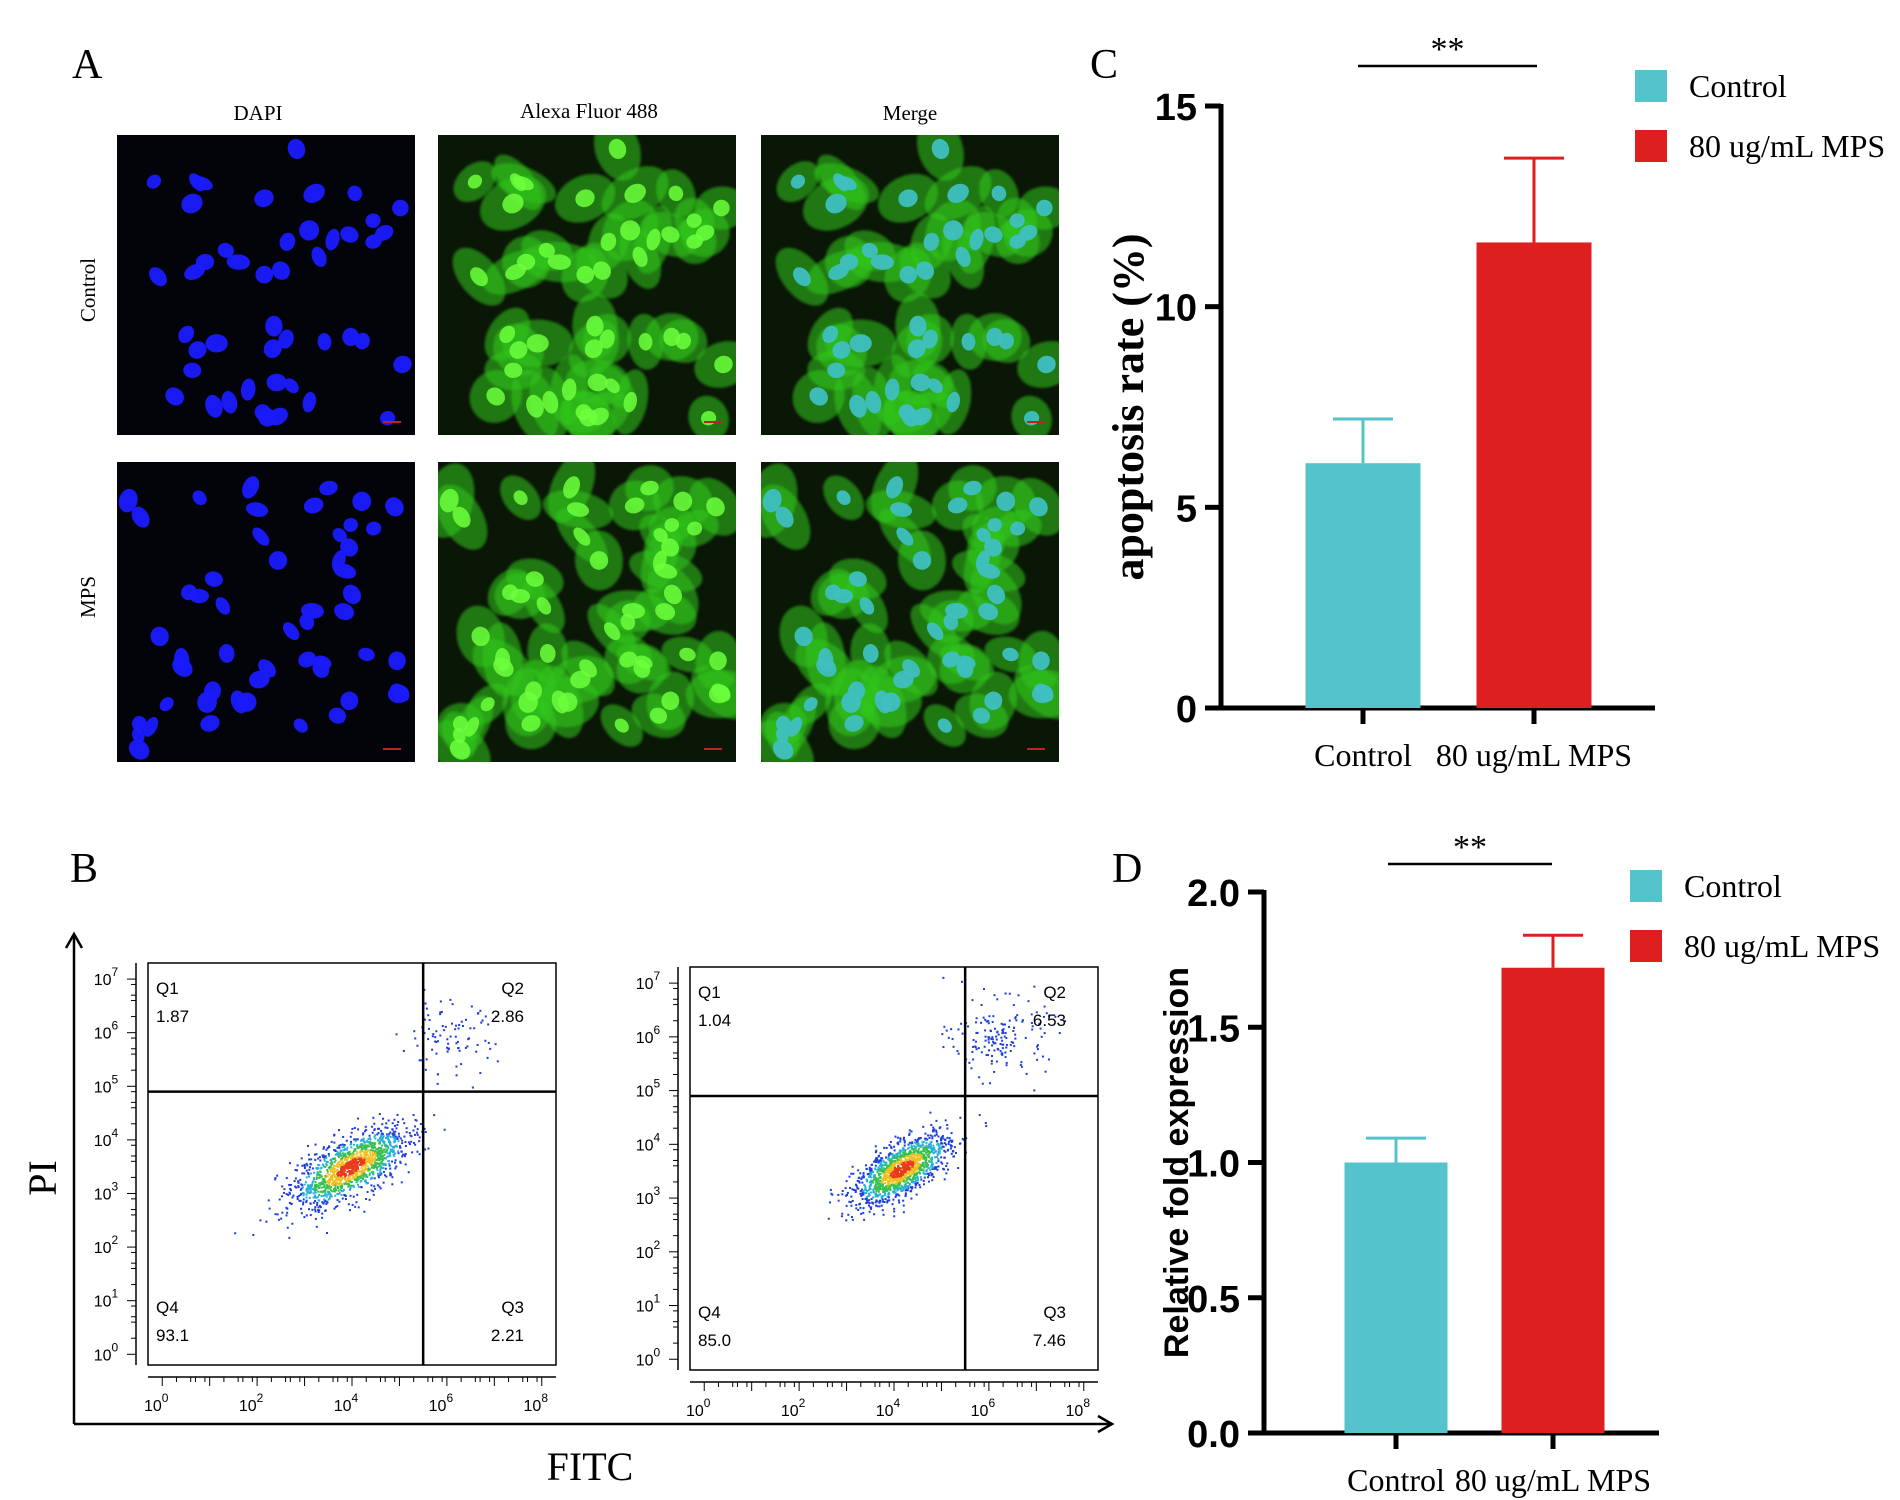 Image resolution: width=1900 pixels, height=1500 pixels. I want to click on micrograph-mps-merge, so click(910, 612).